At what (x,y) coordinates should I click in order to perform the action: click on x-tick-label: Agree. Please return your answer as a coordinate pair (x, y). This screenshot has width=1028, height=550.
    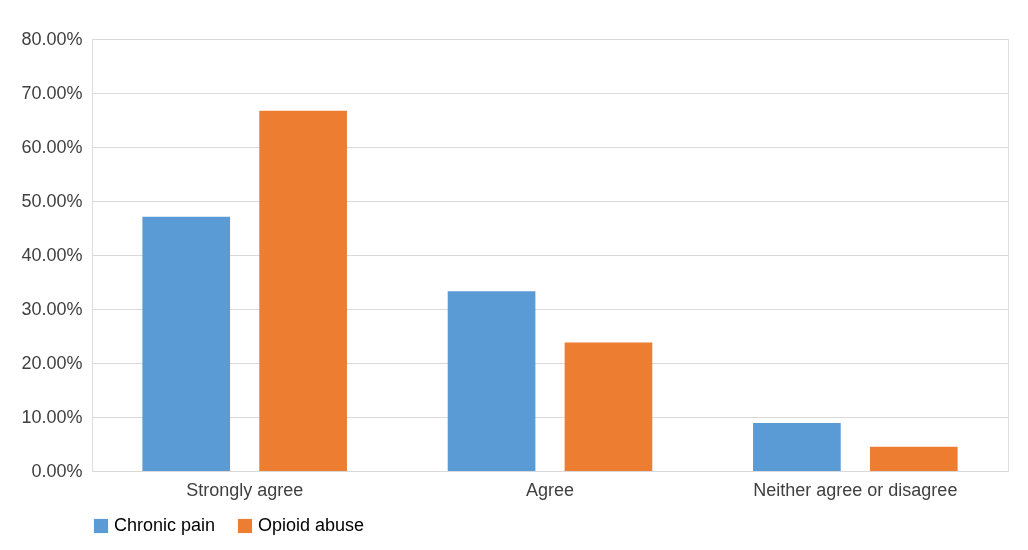
    Looking at the image, I should click on (550, 489).